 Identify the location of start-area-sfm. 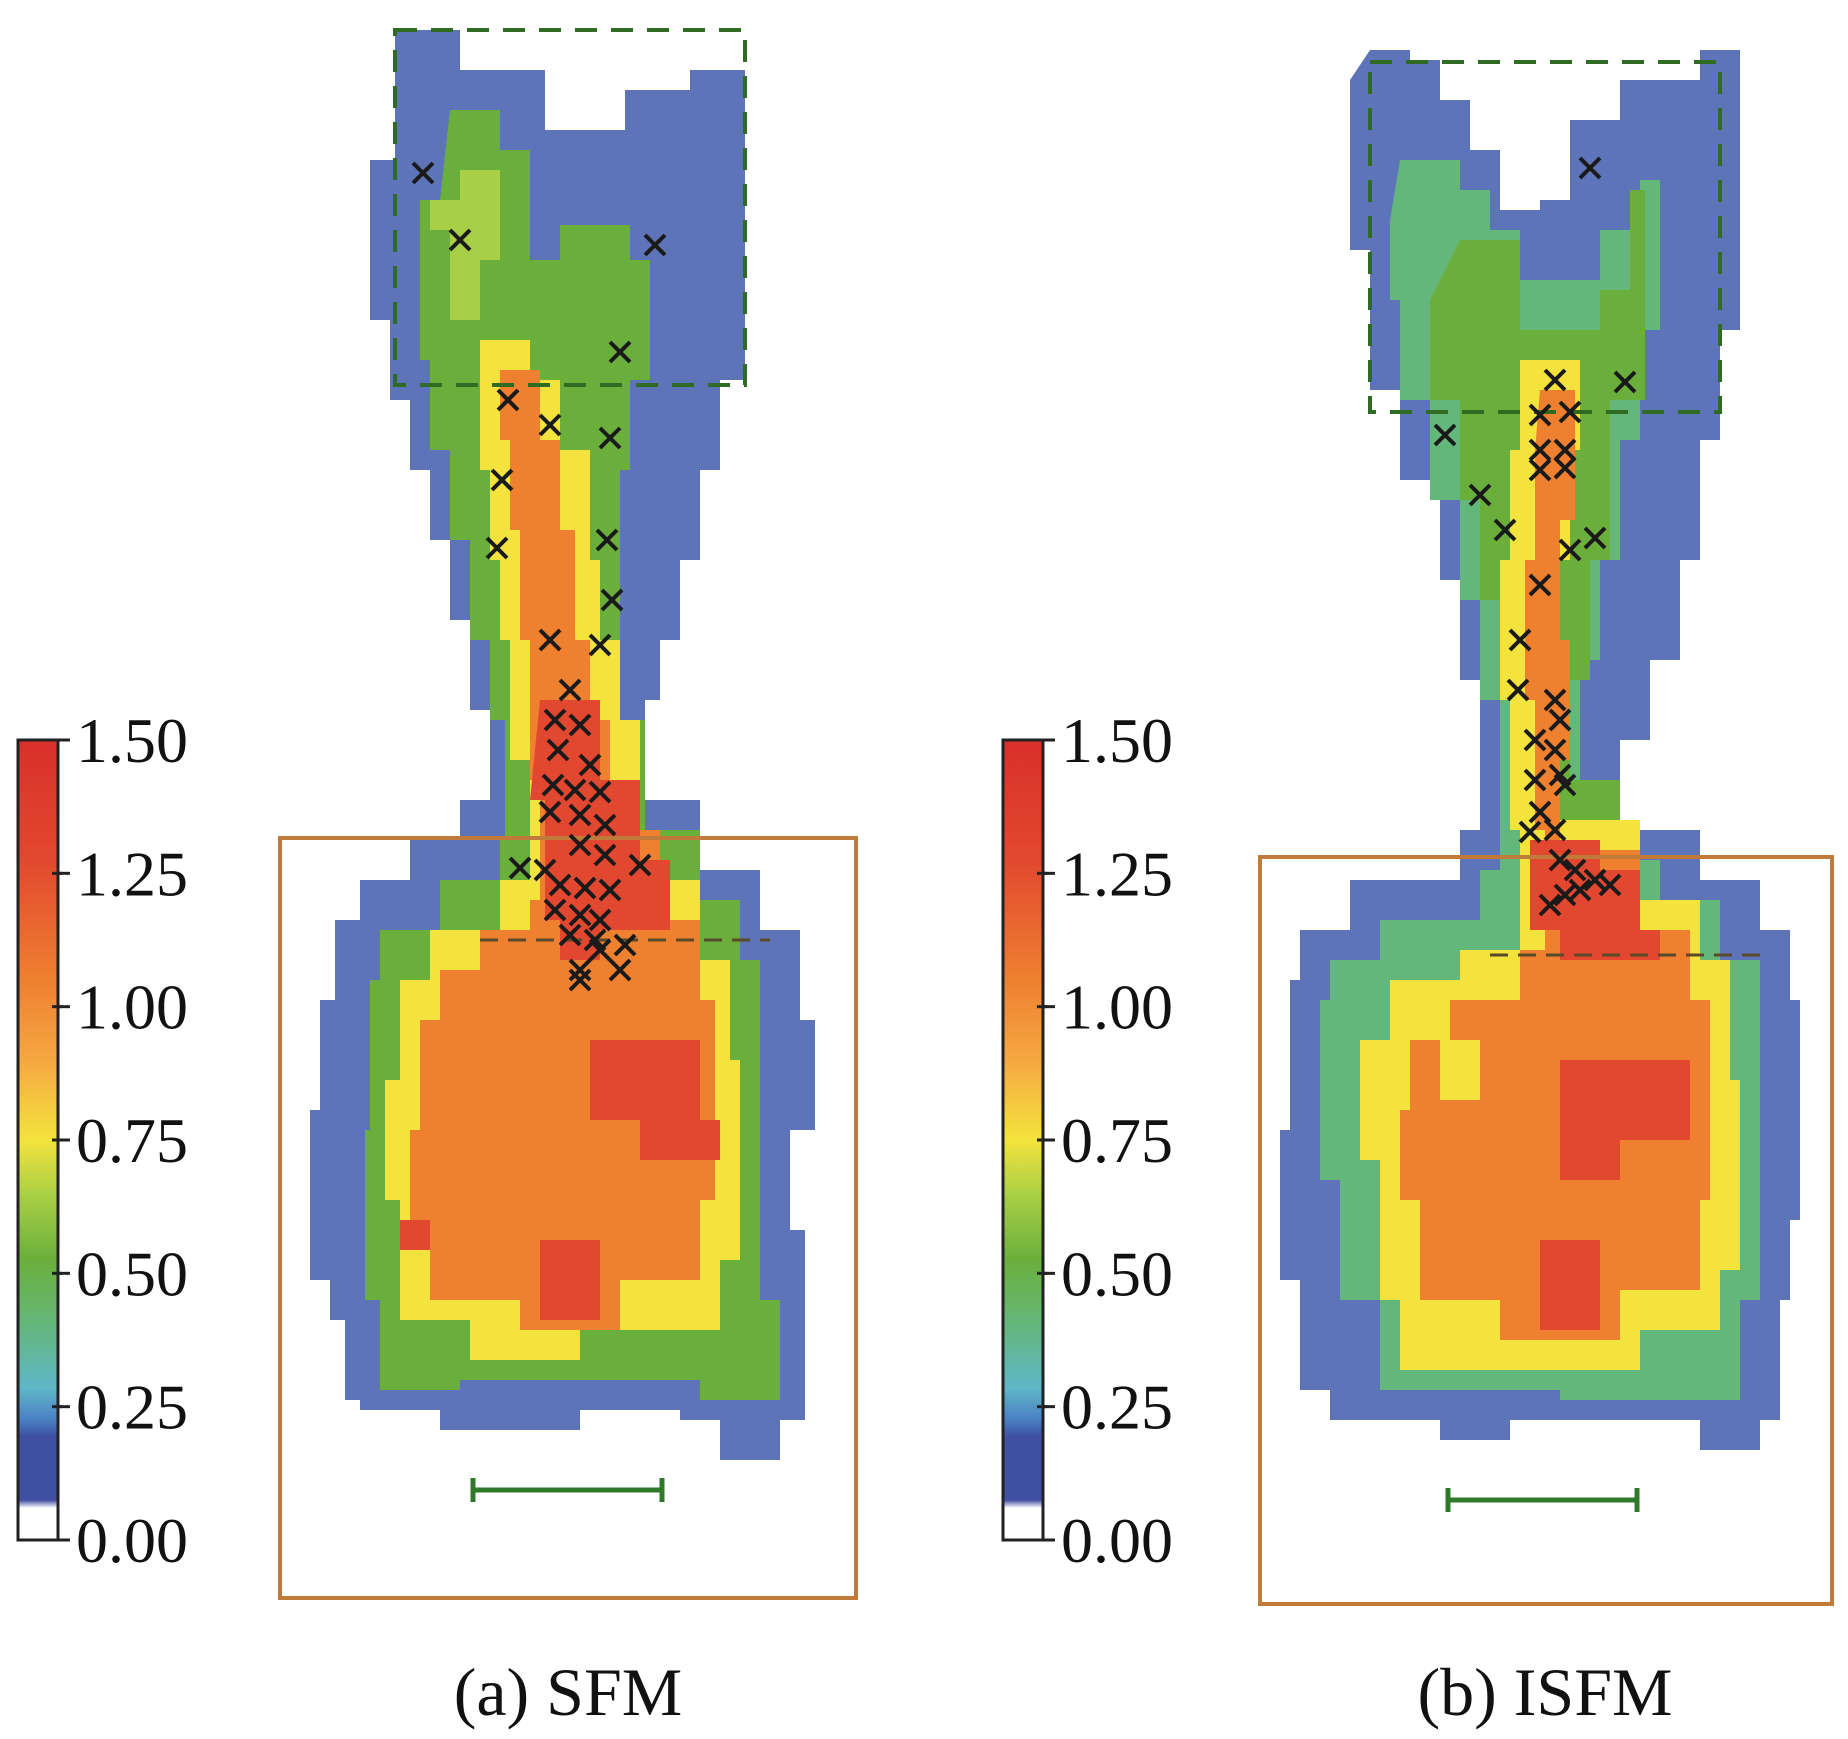
(570, 207).